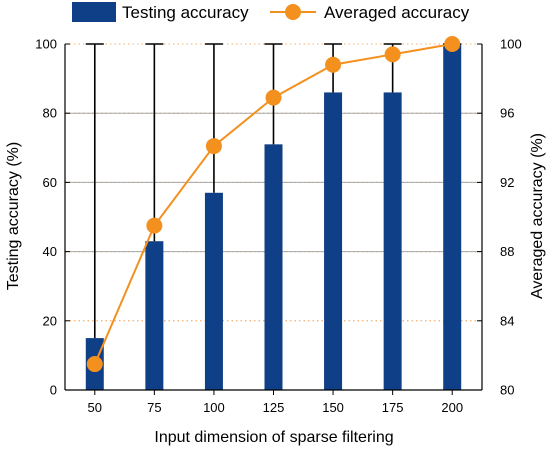  I want to click on x-tick-label-50: 50, so click(95, 407).